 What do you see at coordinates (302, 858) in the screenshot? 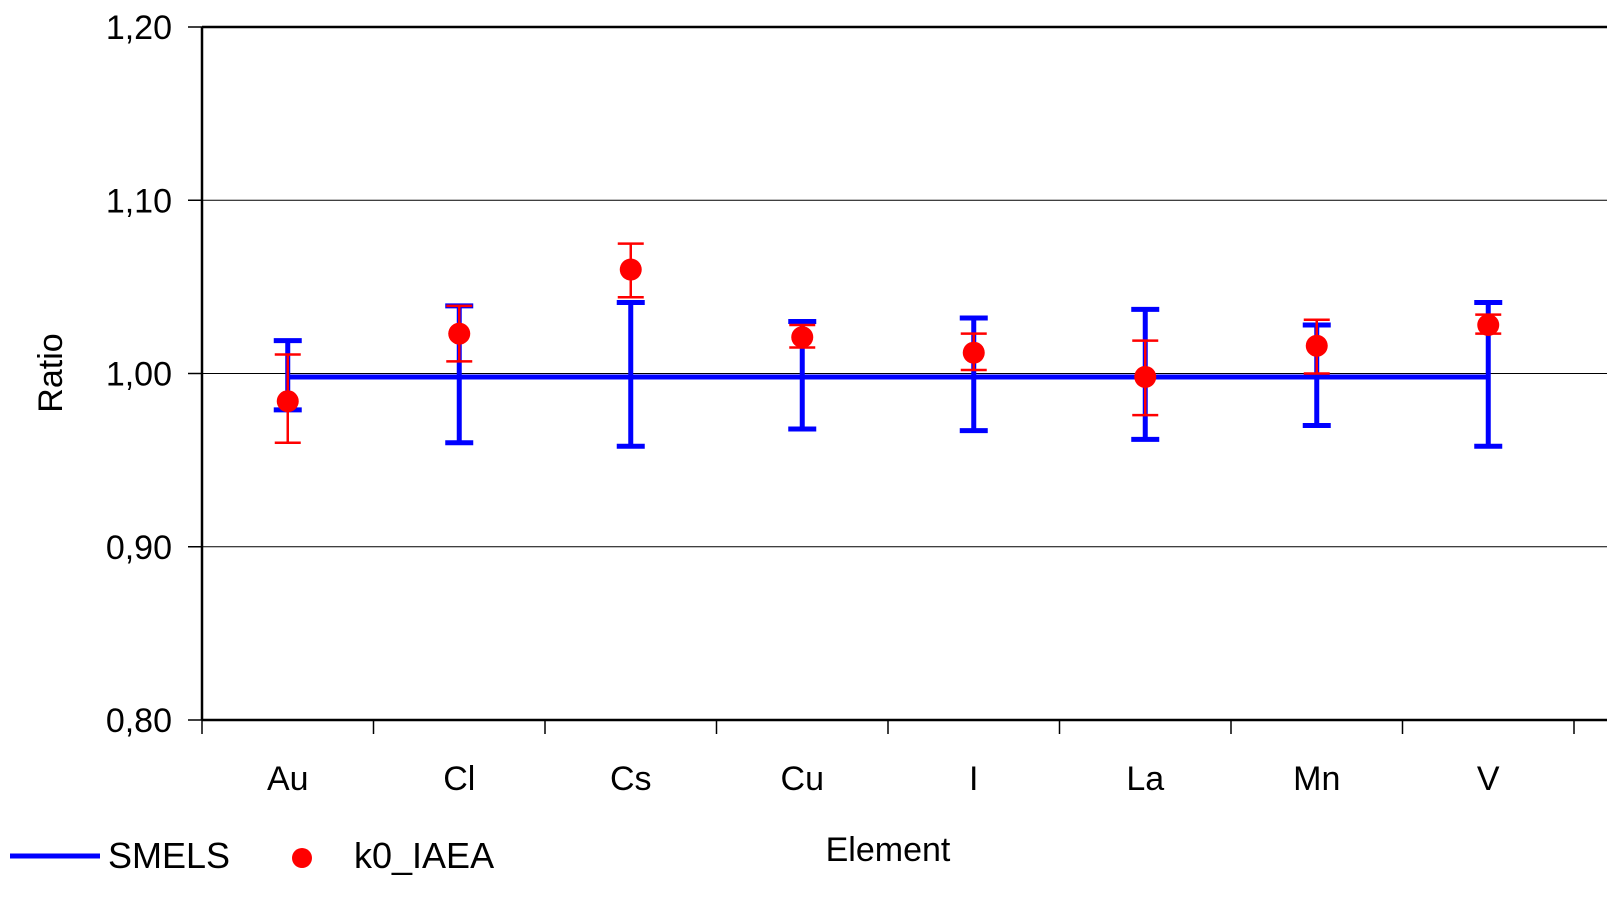
I see `legend-k0-iaea-swatch` at bounding box center [302, 858].